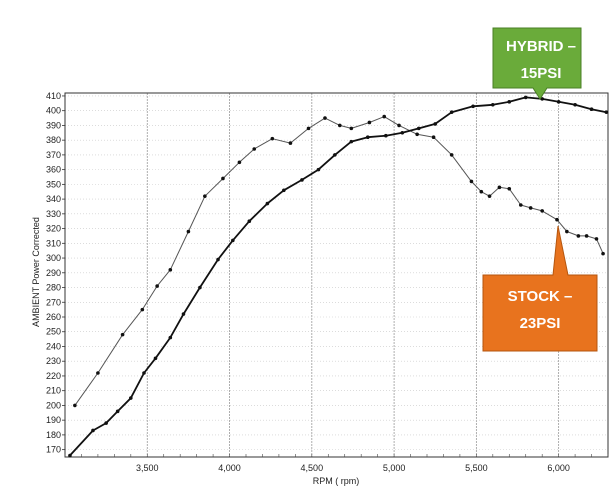  I want to click on y-tick-label: 340, so click(53, 199).